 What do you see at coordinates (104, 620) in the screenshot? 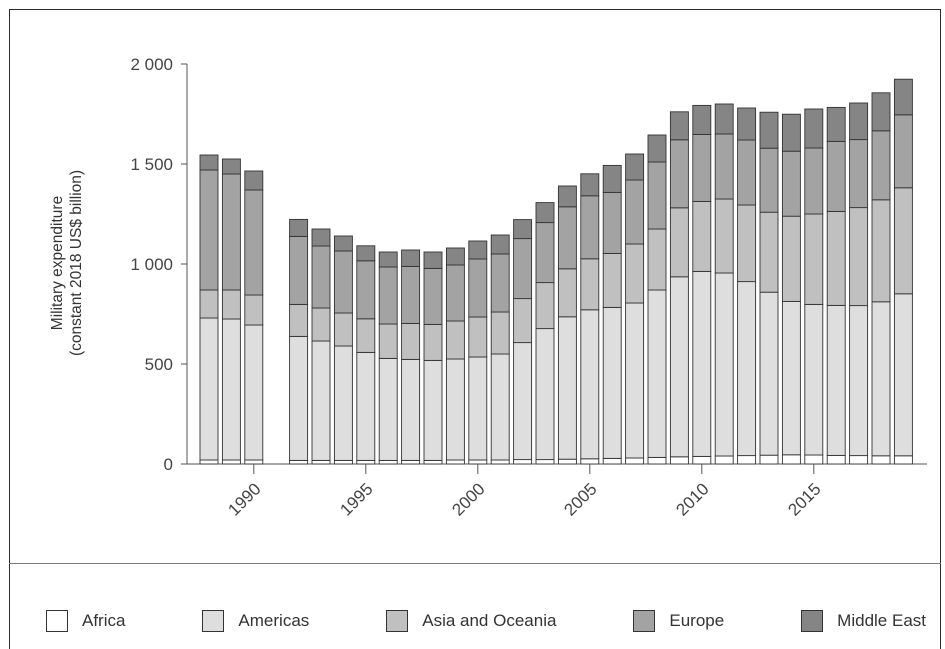
I see `legend-label: Africa` at bounding box center [104, 620].